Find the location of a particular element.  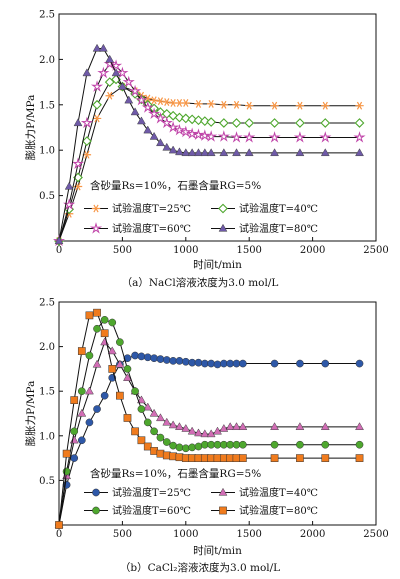

legend-item: 试验温度T=40℃ is located at coordinates (264, 492).